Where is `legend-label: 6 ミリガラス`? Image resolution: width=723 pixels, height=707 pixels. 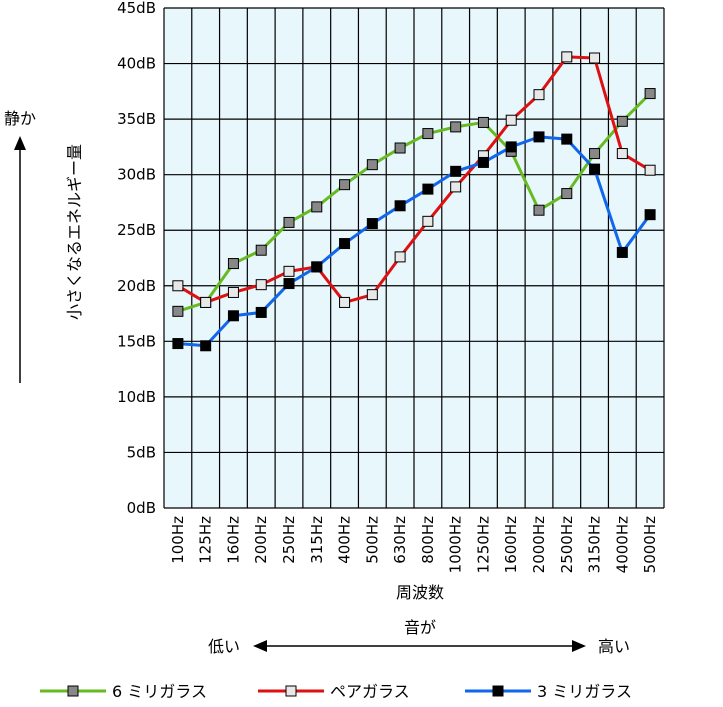 legend-label: 6 ミリガラス is located at coordinates (159, 691).